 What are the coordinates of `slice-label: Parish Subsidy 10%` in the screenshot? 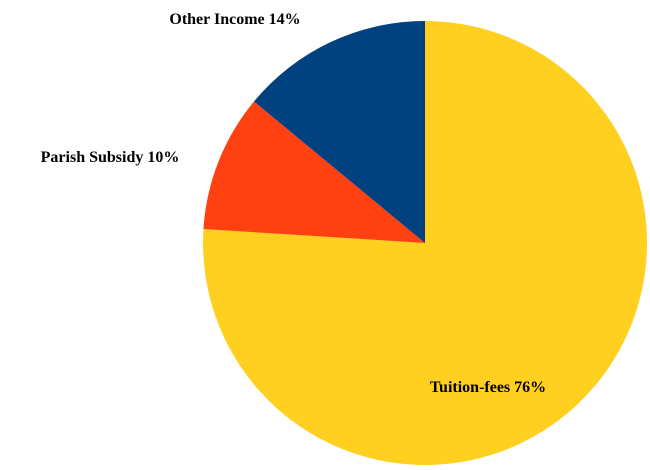 It's located at (110, 157).